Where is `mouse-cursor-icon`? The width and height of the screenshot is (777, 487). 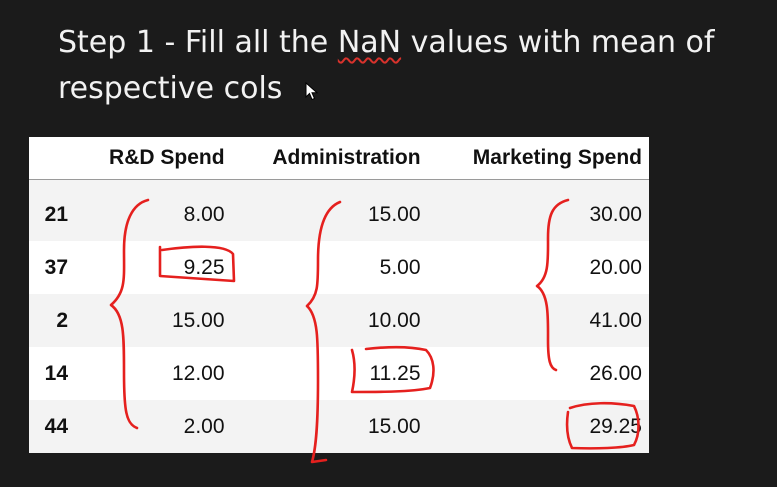 mouse-cursor-icon is located at coordinates (312, 91).